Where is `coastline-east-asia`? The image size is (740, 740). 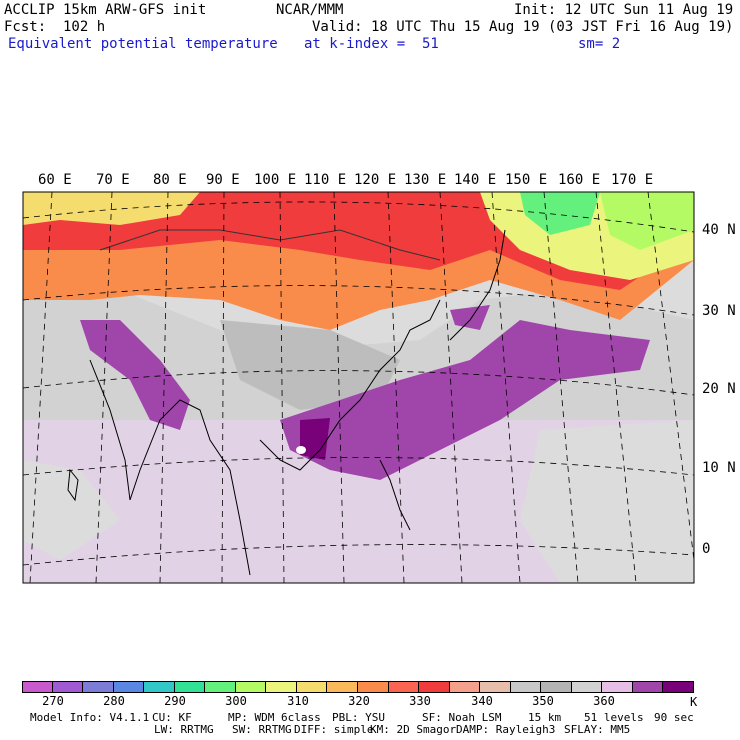 coastline-east-asia is located at coordinates (350, 385).